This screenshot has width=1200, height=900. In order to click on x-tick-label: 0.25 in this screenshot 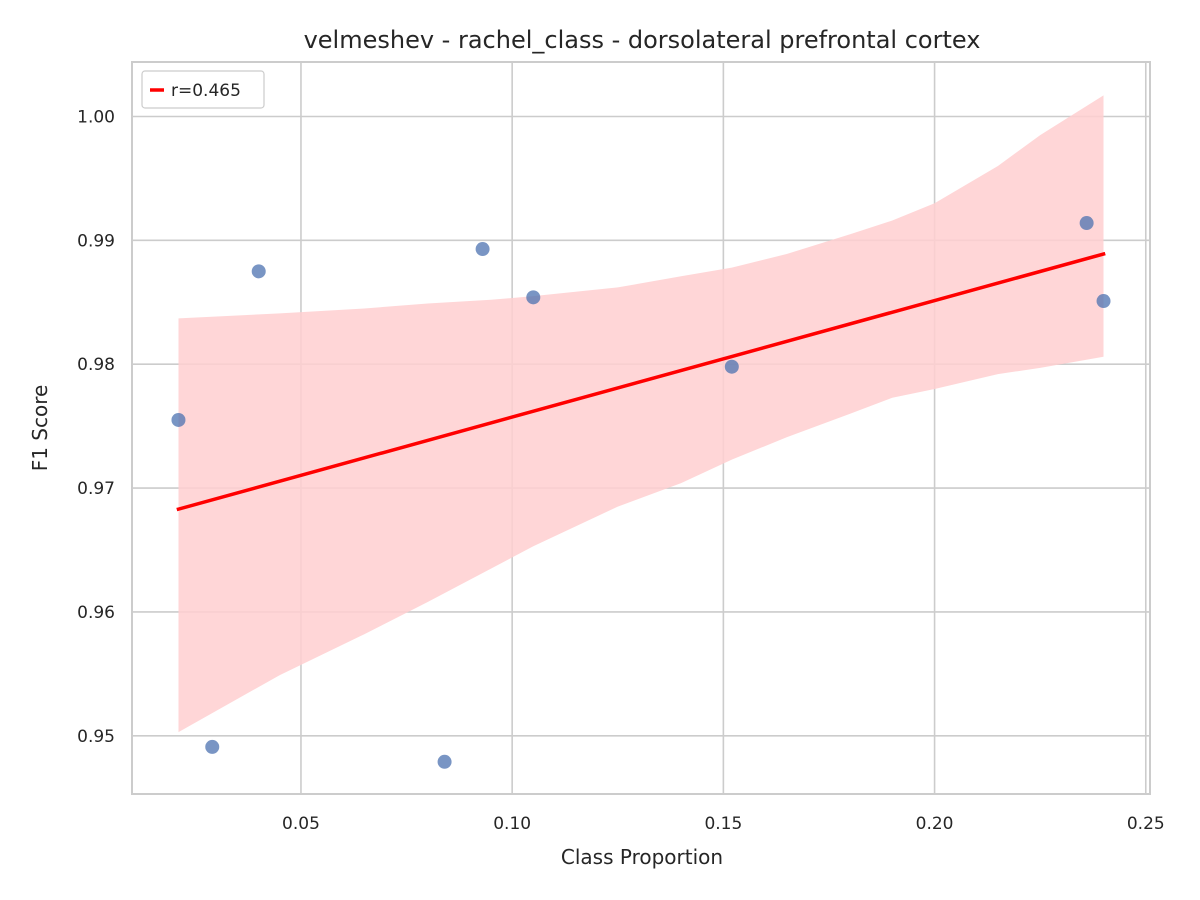, I will do `click(1146, 824)`.